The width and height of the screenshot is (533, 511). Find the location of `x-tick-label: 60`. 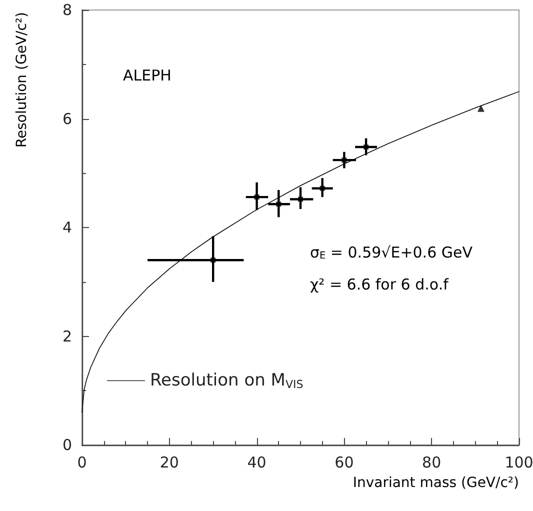

x-tick-label: 60 is located at coordinates (344, 463).